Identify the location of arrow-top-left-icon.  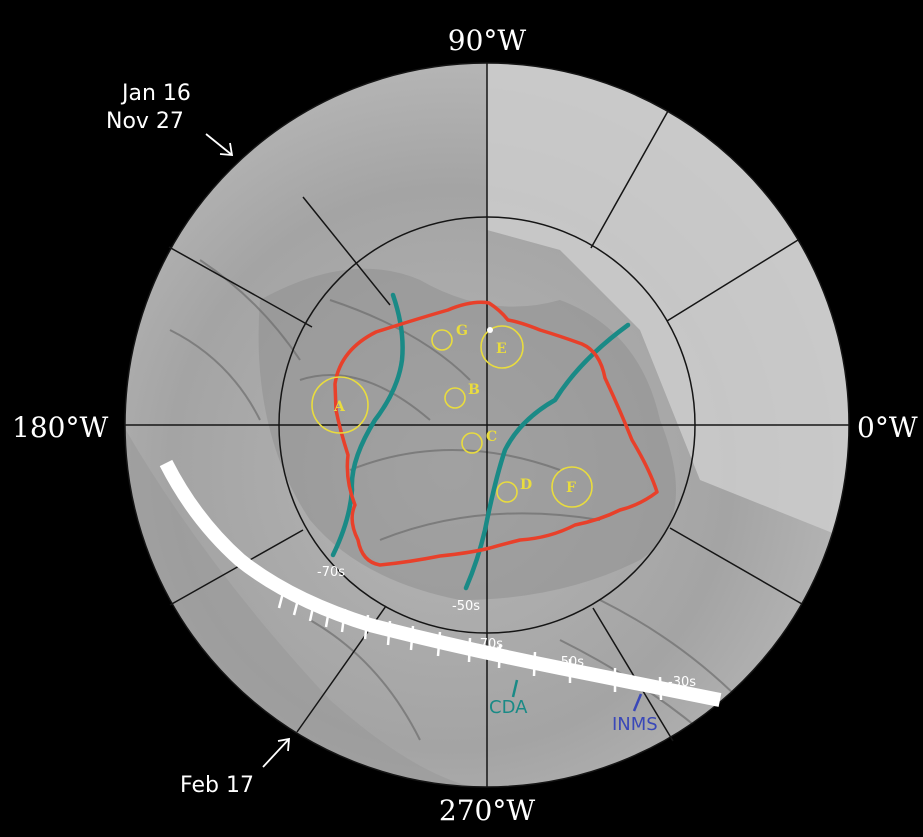
(219, 144).